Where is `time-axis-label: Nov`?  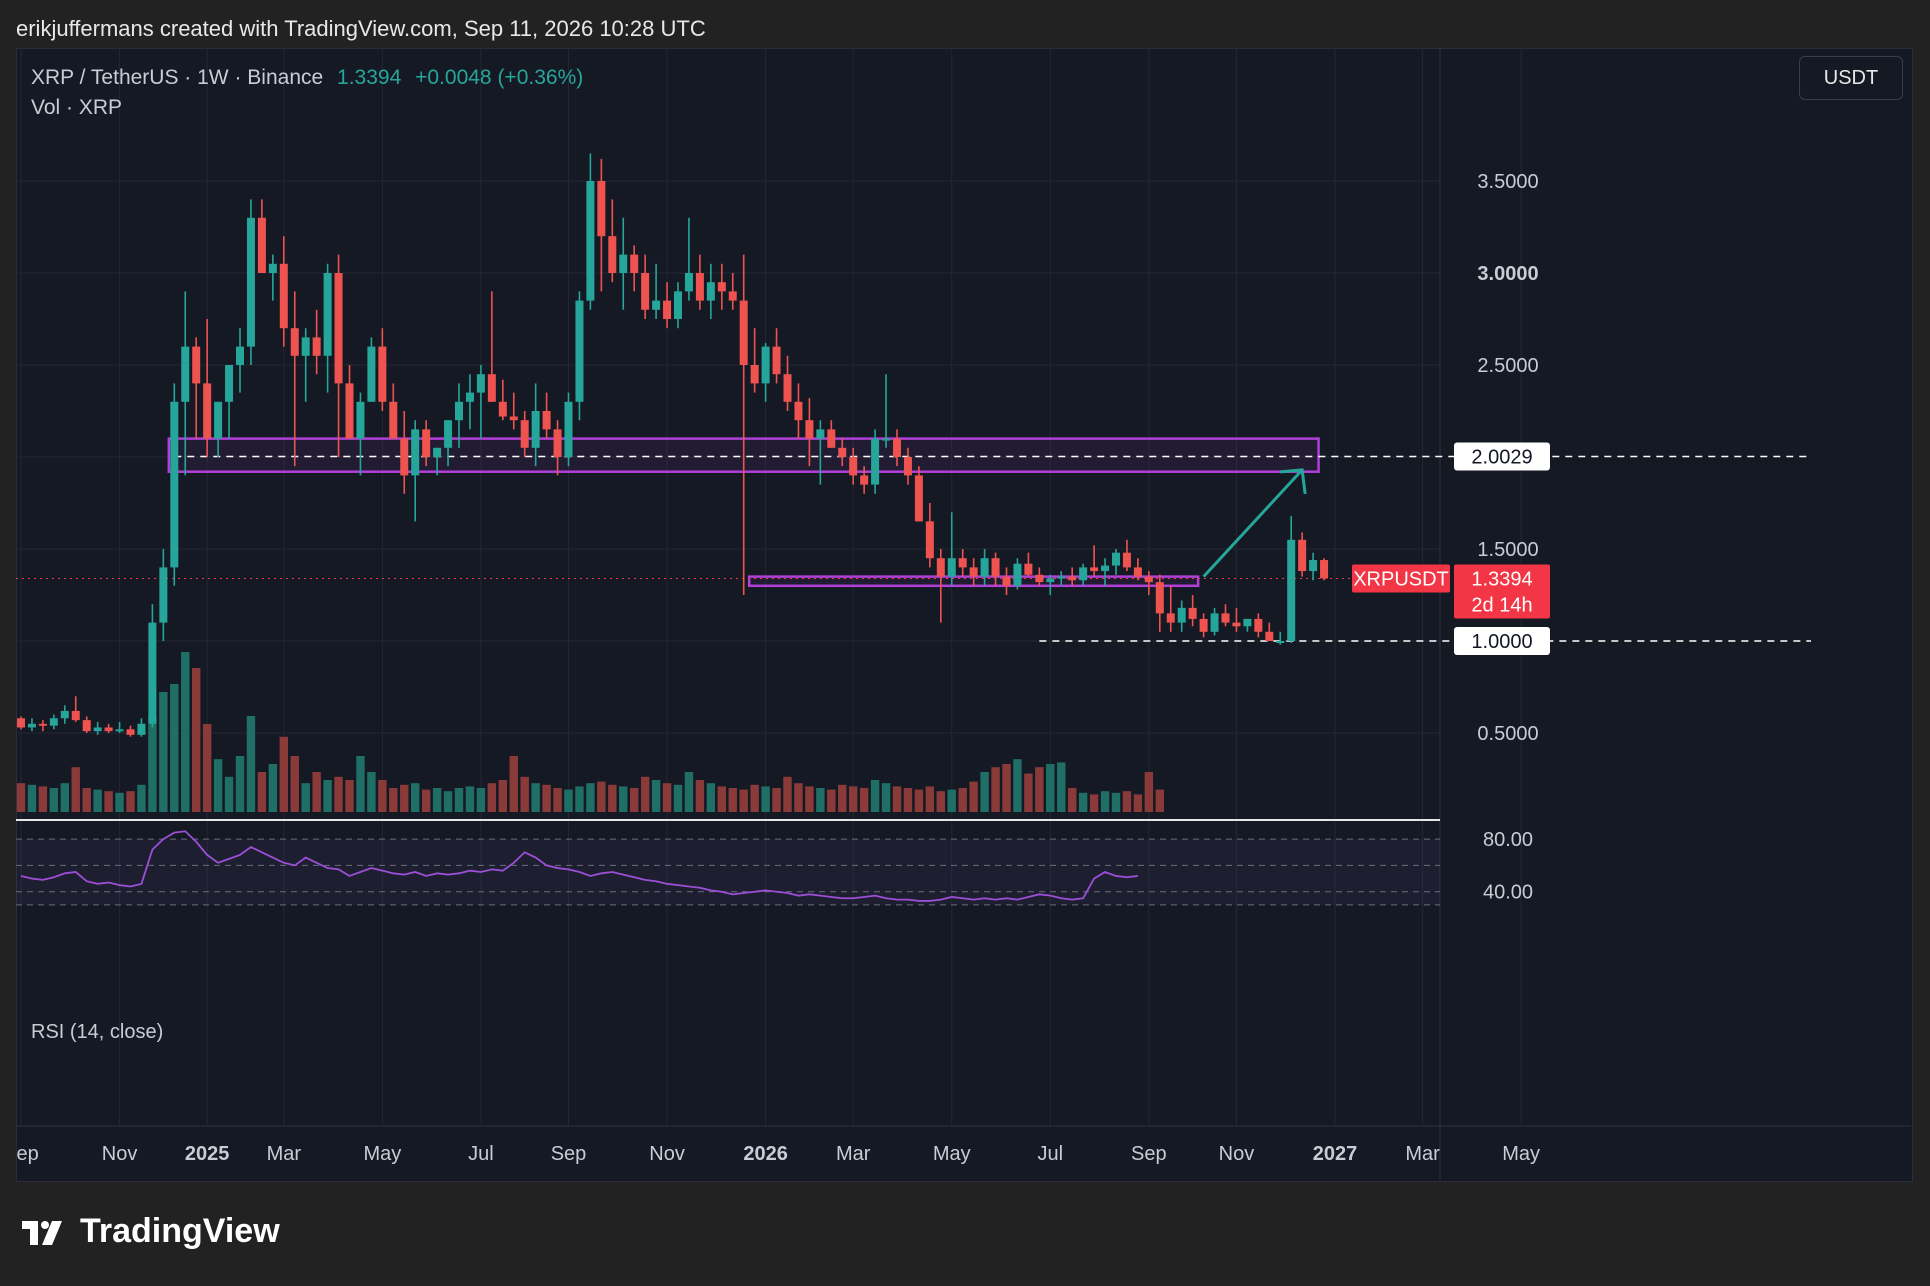
time-axis-label: Nov is located at coordinates (667, 1154).